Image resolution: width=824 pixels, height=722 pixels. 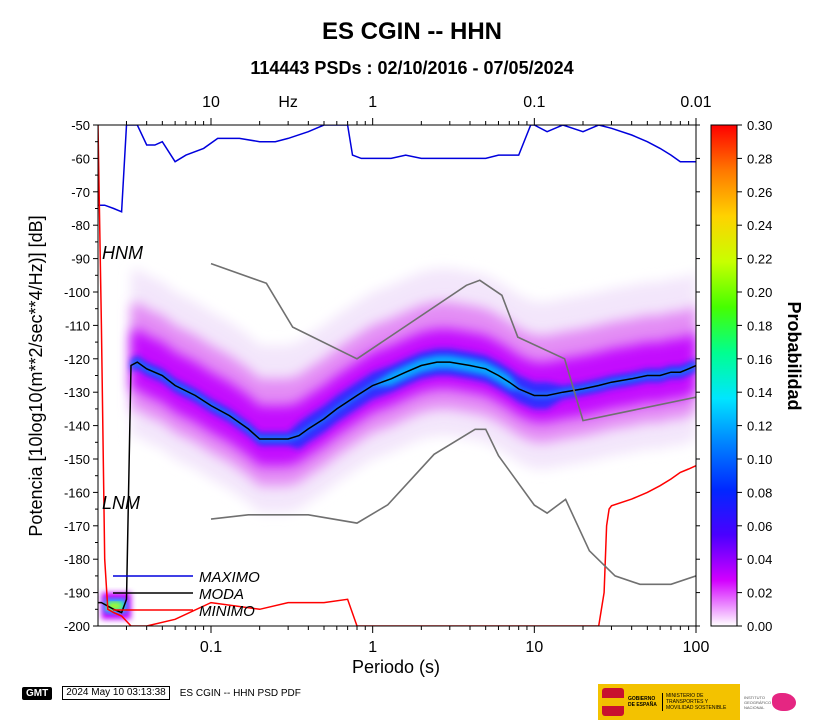 I want to click on hnm-label: HNM, so click(x=122, y=253).